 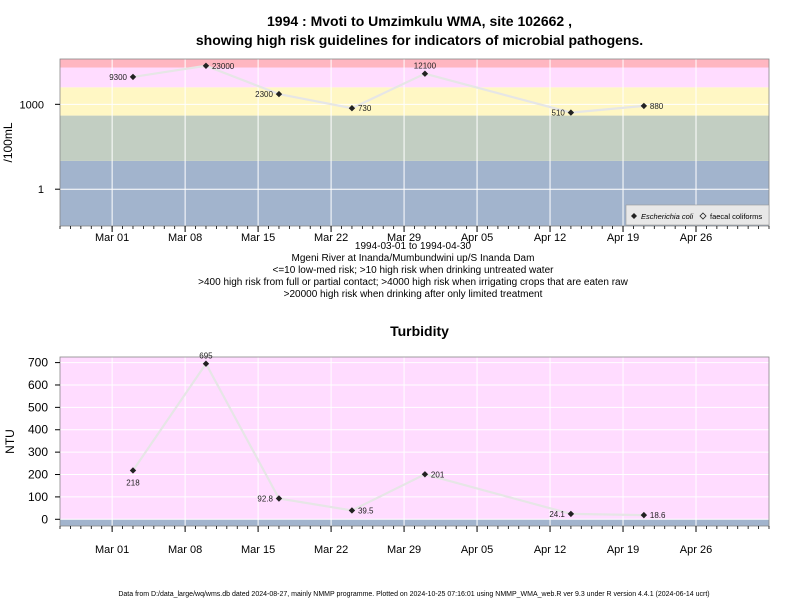 I want to click on chart-caption-line: 1994-03-01 to 1994-04-30, so click(x=413, y=246).